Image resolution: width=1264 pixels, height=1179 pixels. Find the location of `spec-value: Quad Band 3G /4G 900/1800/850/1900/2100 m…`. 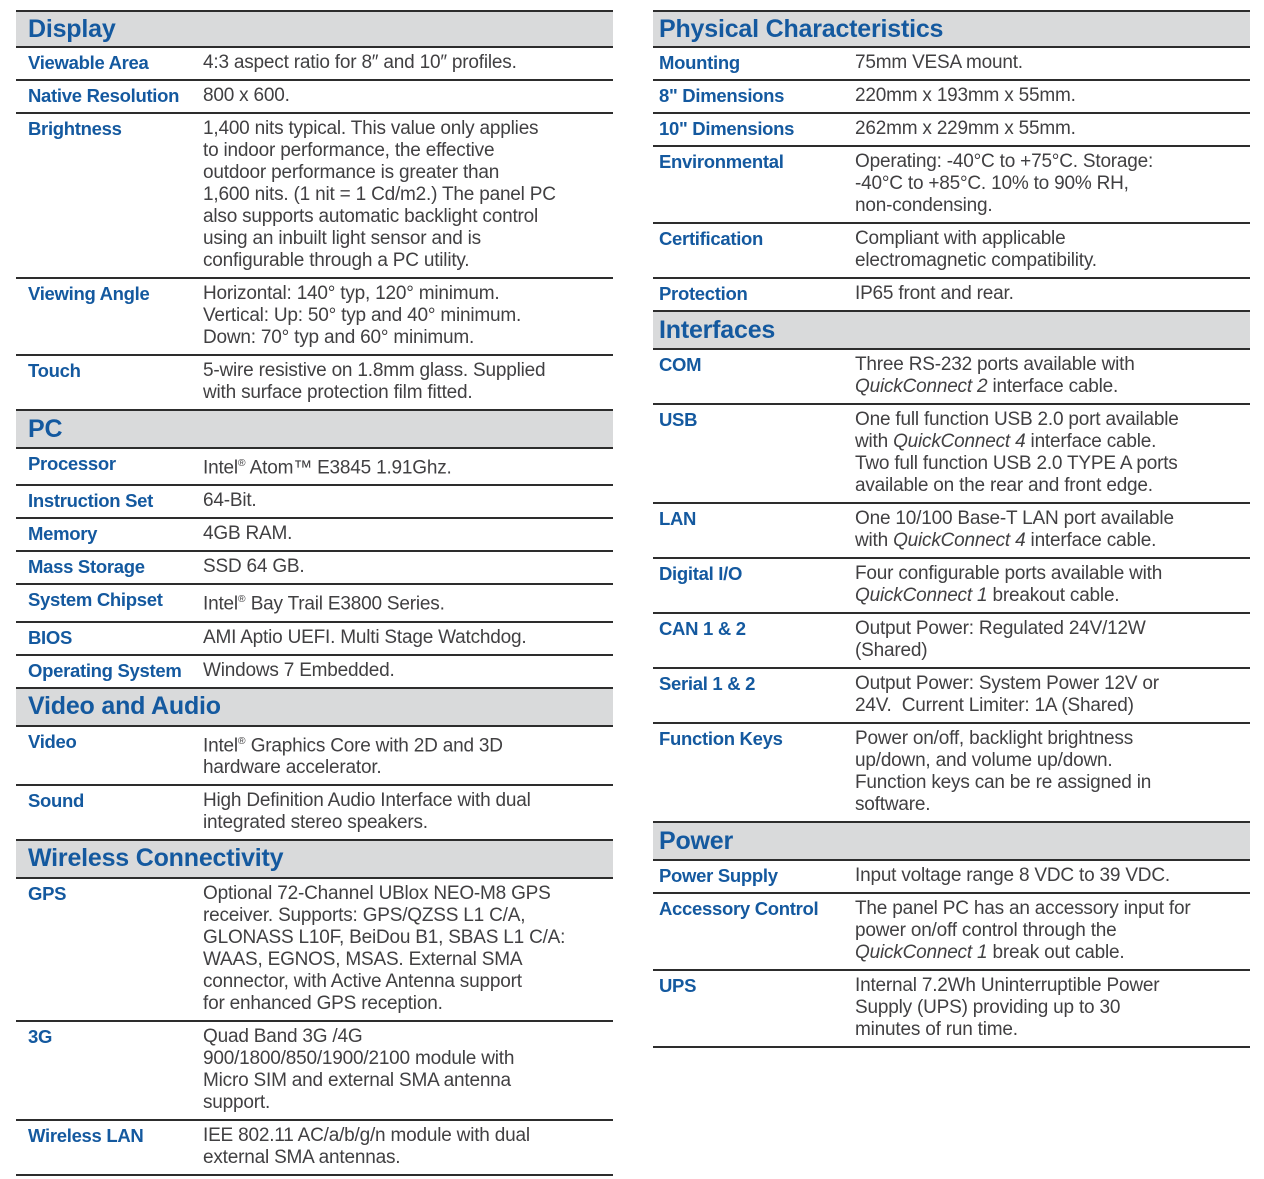

spec-value: Quad Band 3G /4G 900/1800/850/1900/2100 m… is located at coordinates (408, 1070).